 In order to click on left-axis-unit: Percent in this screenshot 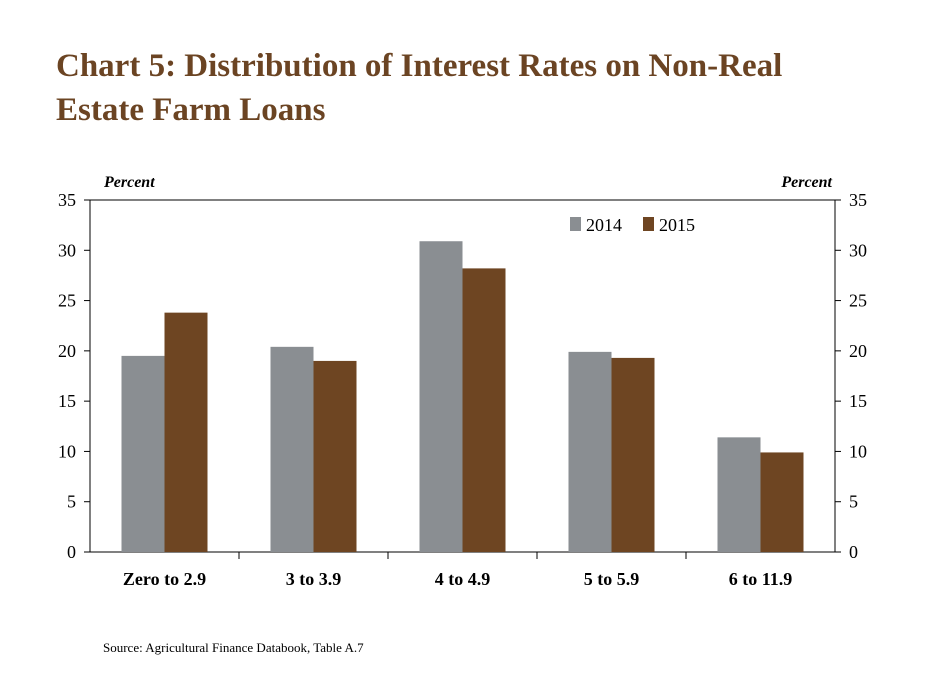, I will do `click(129, 182)`.